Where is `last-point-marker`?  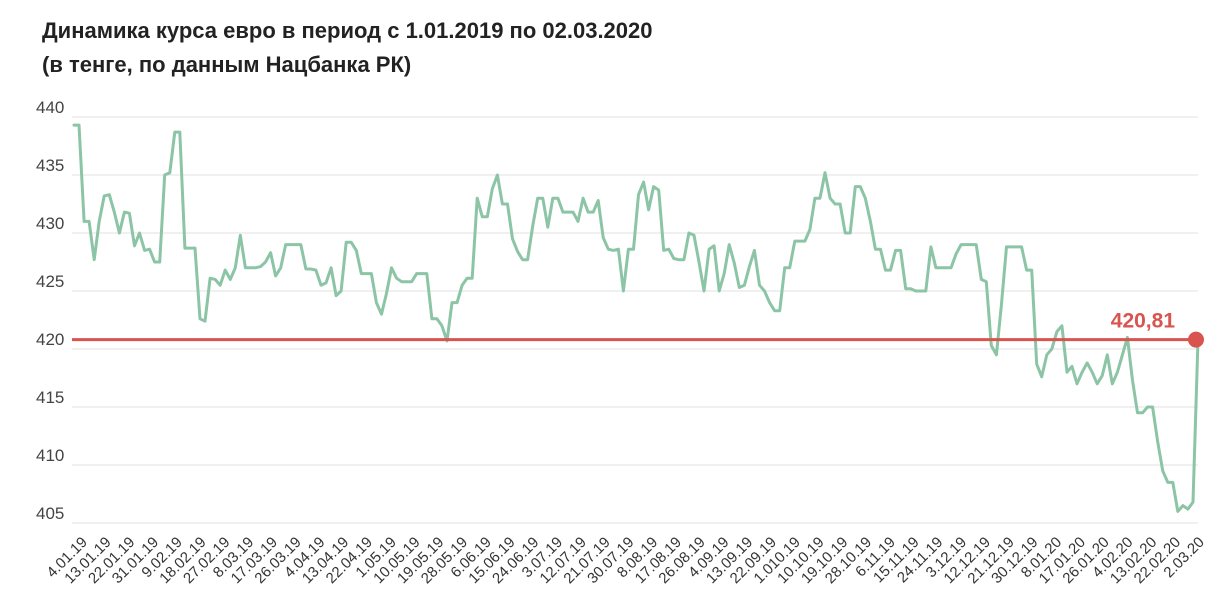
last-point-marker is located at coordinates (1196, 339).